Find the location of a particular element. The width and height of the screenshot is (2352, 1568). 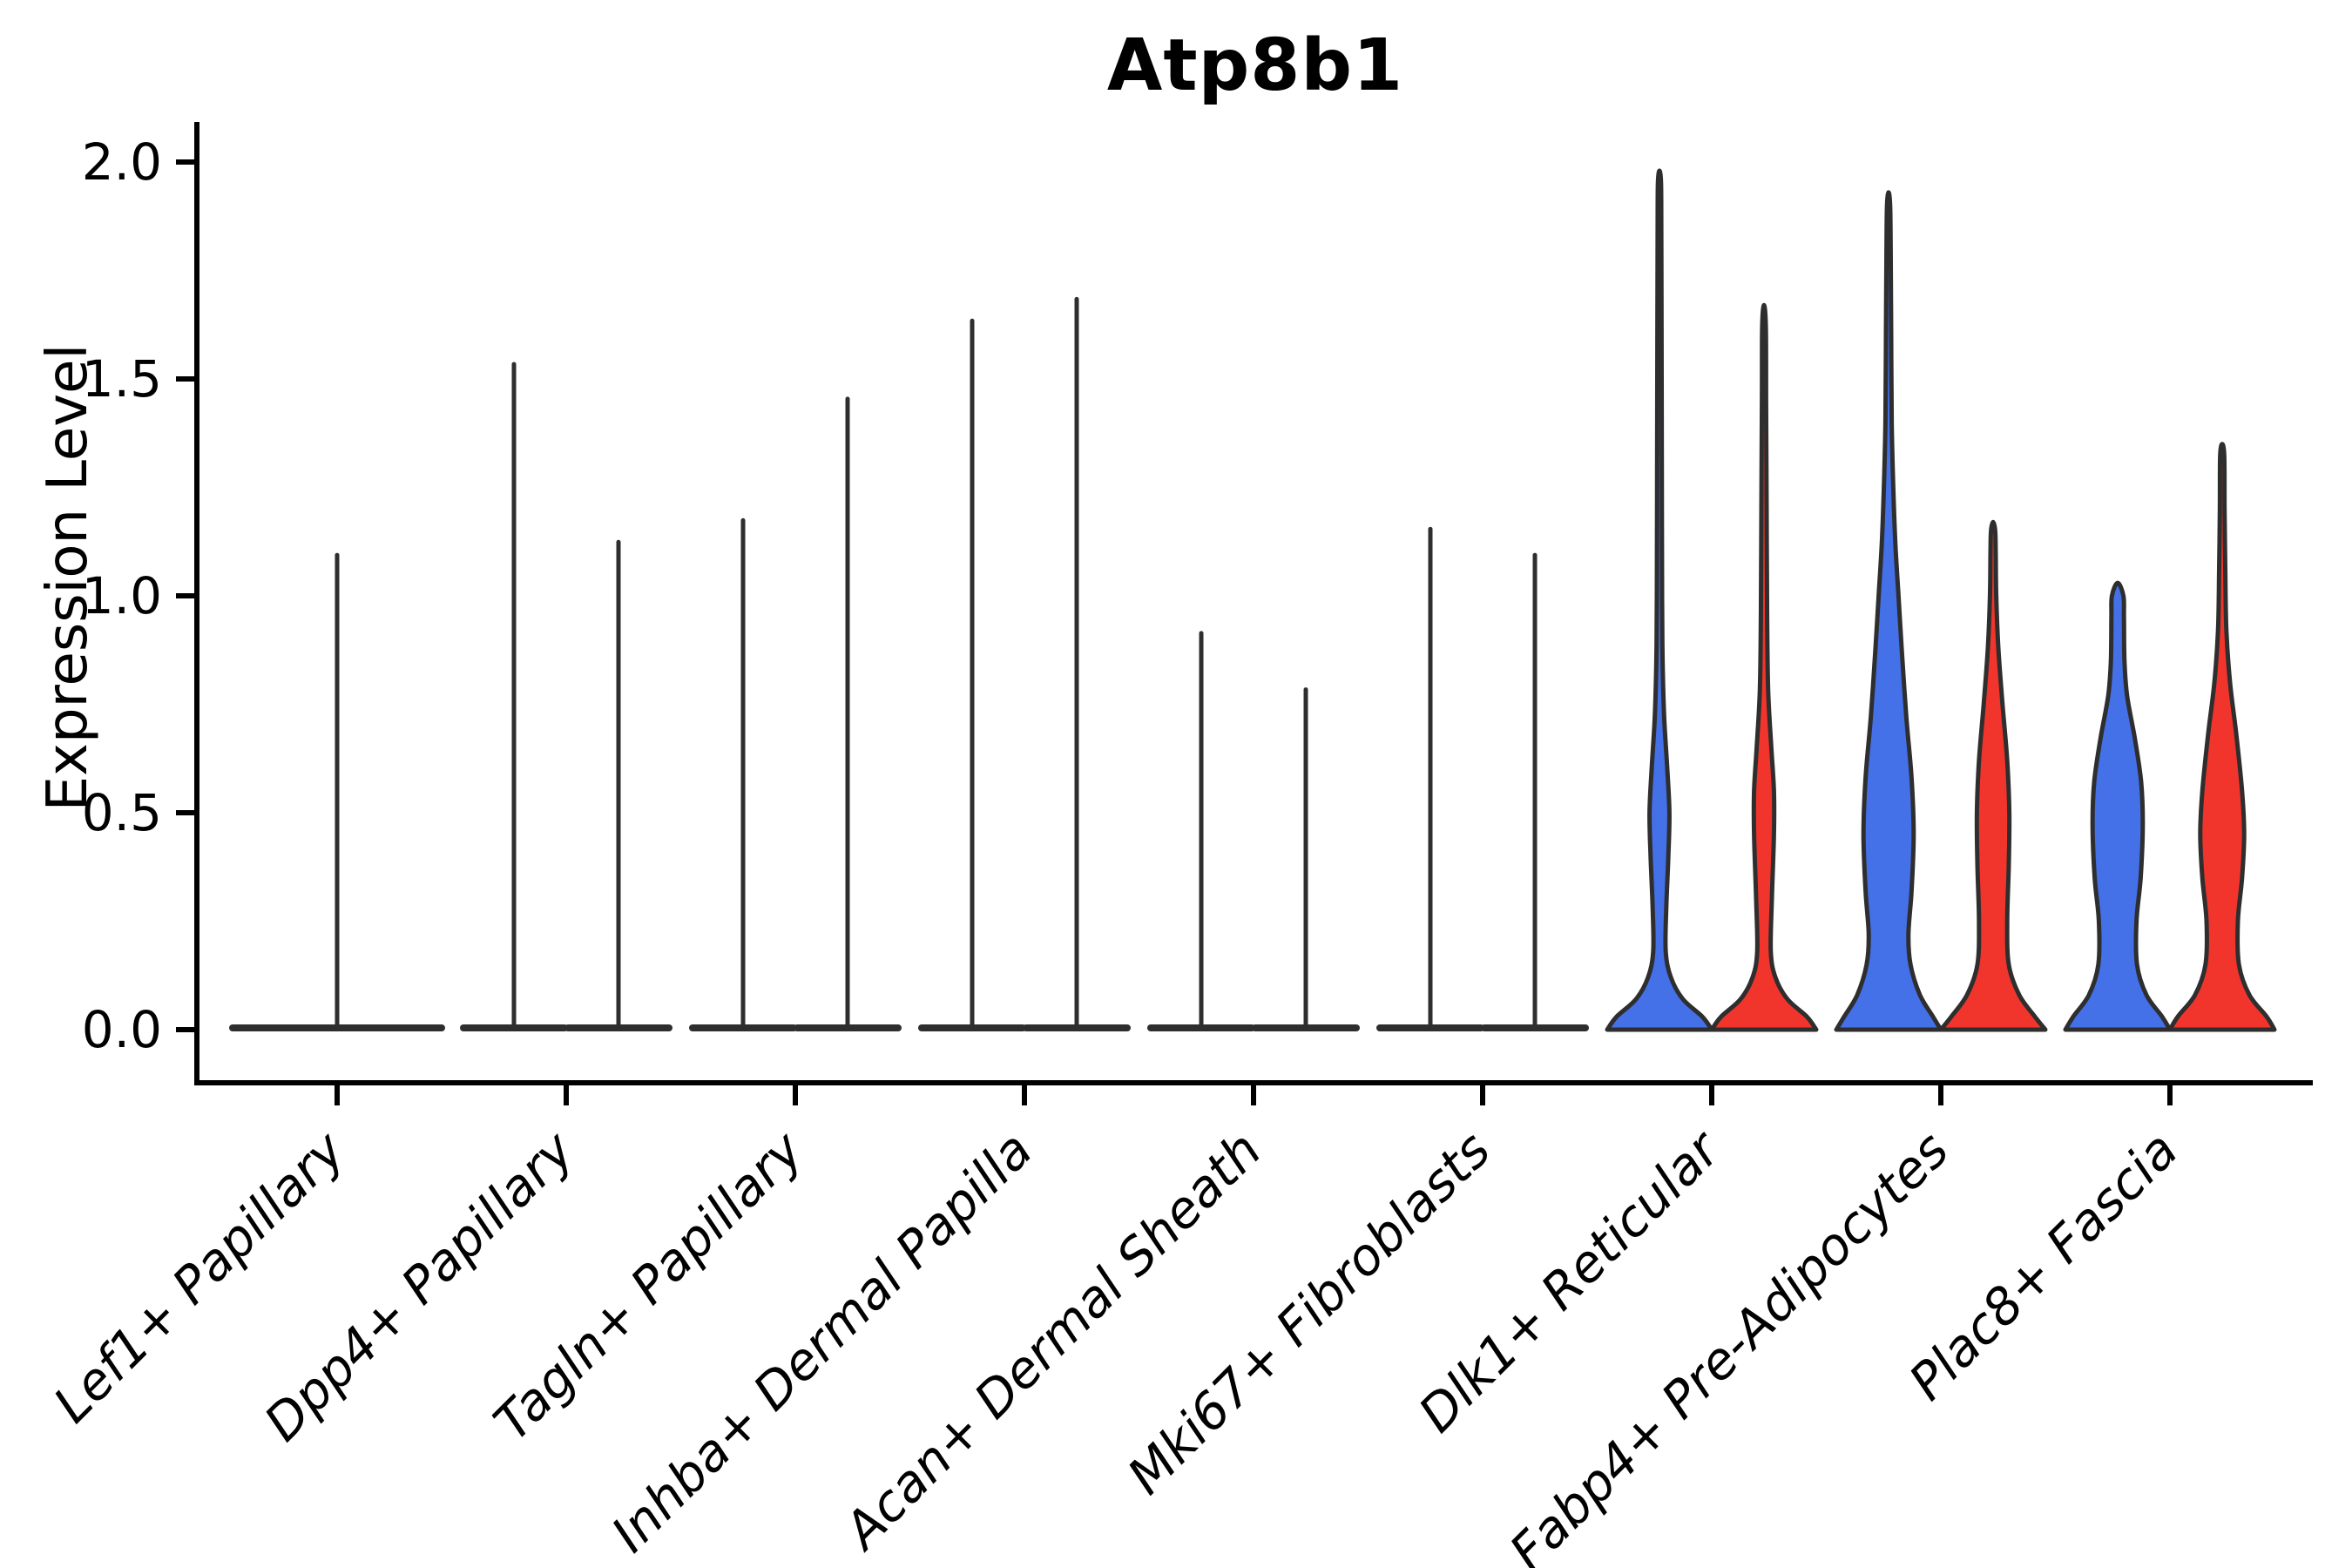

y-tick-label: 2.0 is located at coordinates (122, 162).